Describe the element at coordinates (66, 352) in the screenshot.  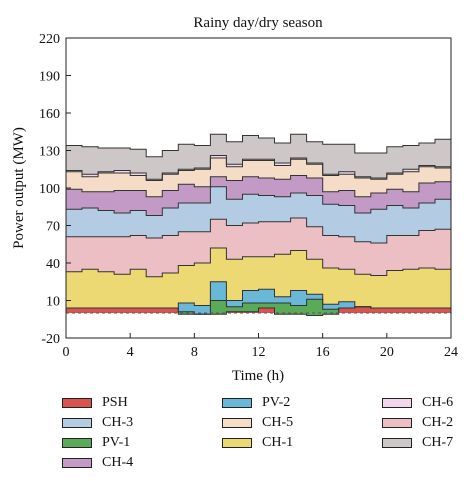
I see `x-tick-label: 0` at that location.